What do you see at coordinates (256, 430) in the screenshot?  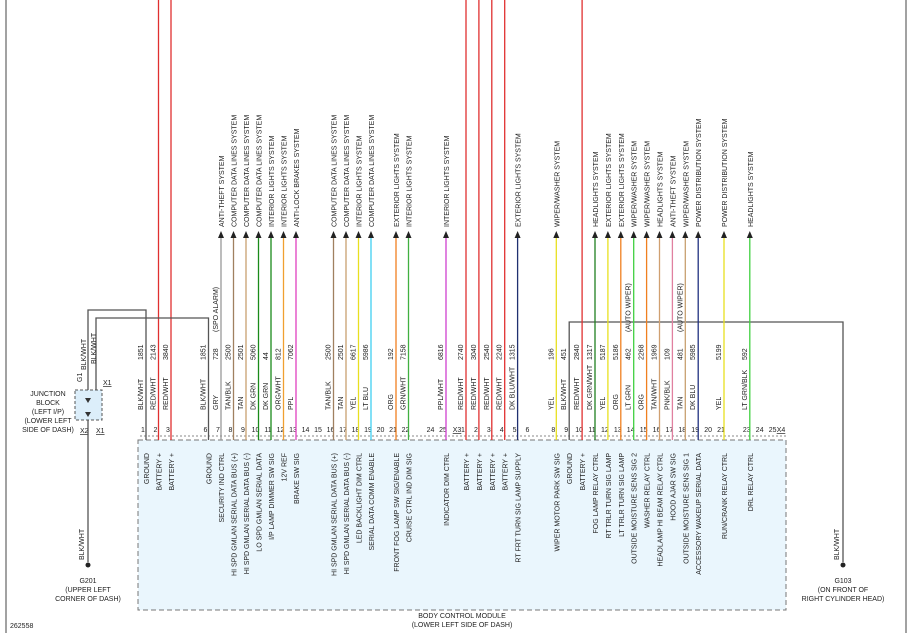 I see `pin-number: 10` at bounding box center [256, 430].